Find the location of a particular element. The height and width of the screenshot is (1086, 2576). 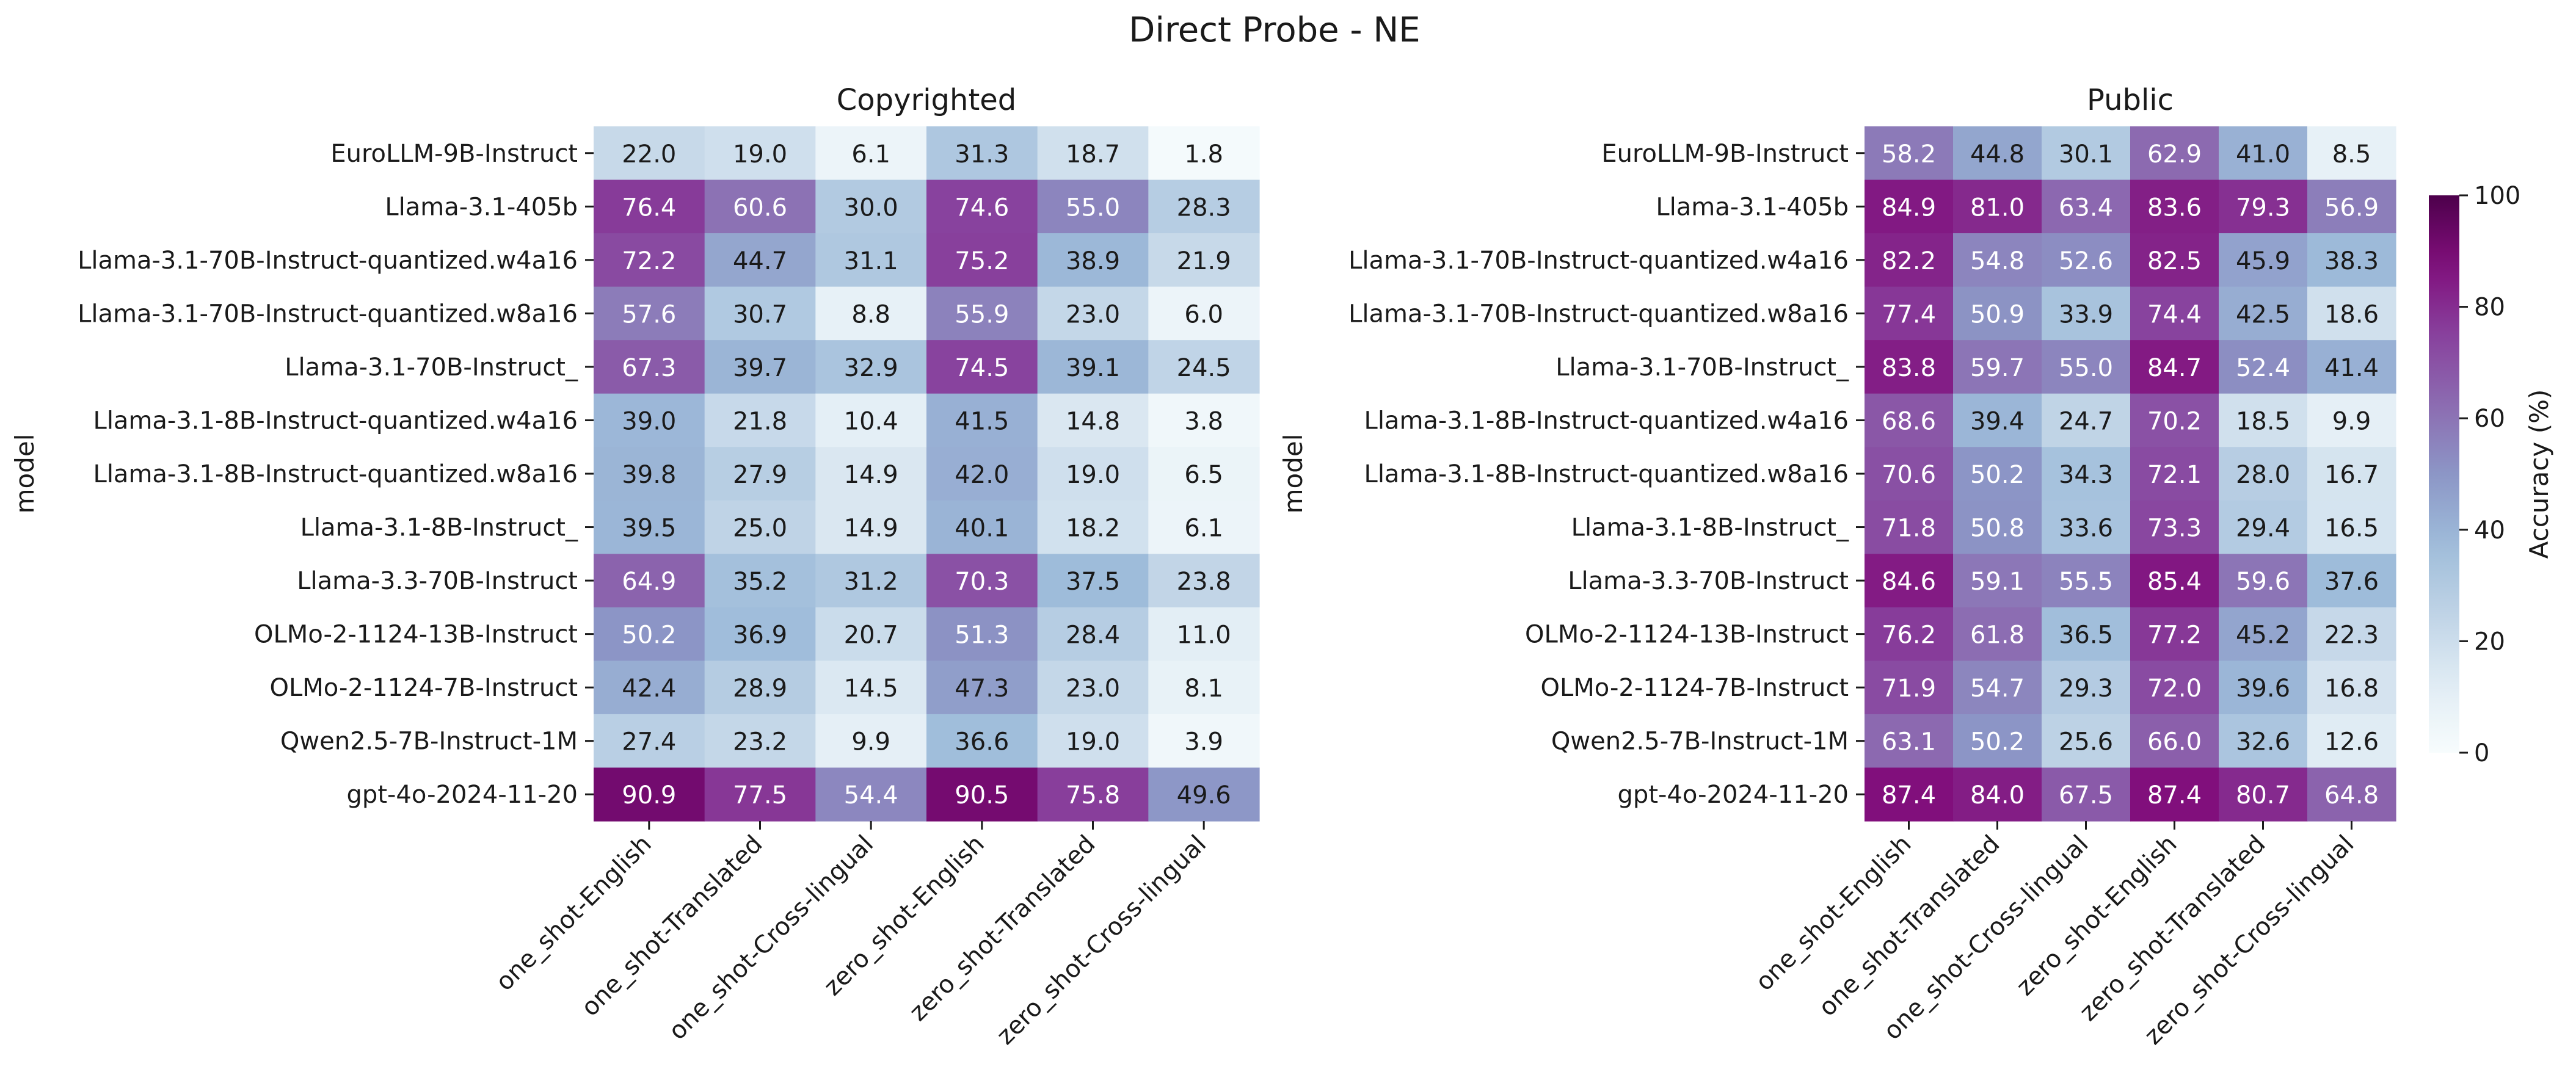

colorbar-tick-label: 0 is located at coordinates (2482, 753).